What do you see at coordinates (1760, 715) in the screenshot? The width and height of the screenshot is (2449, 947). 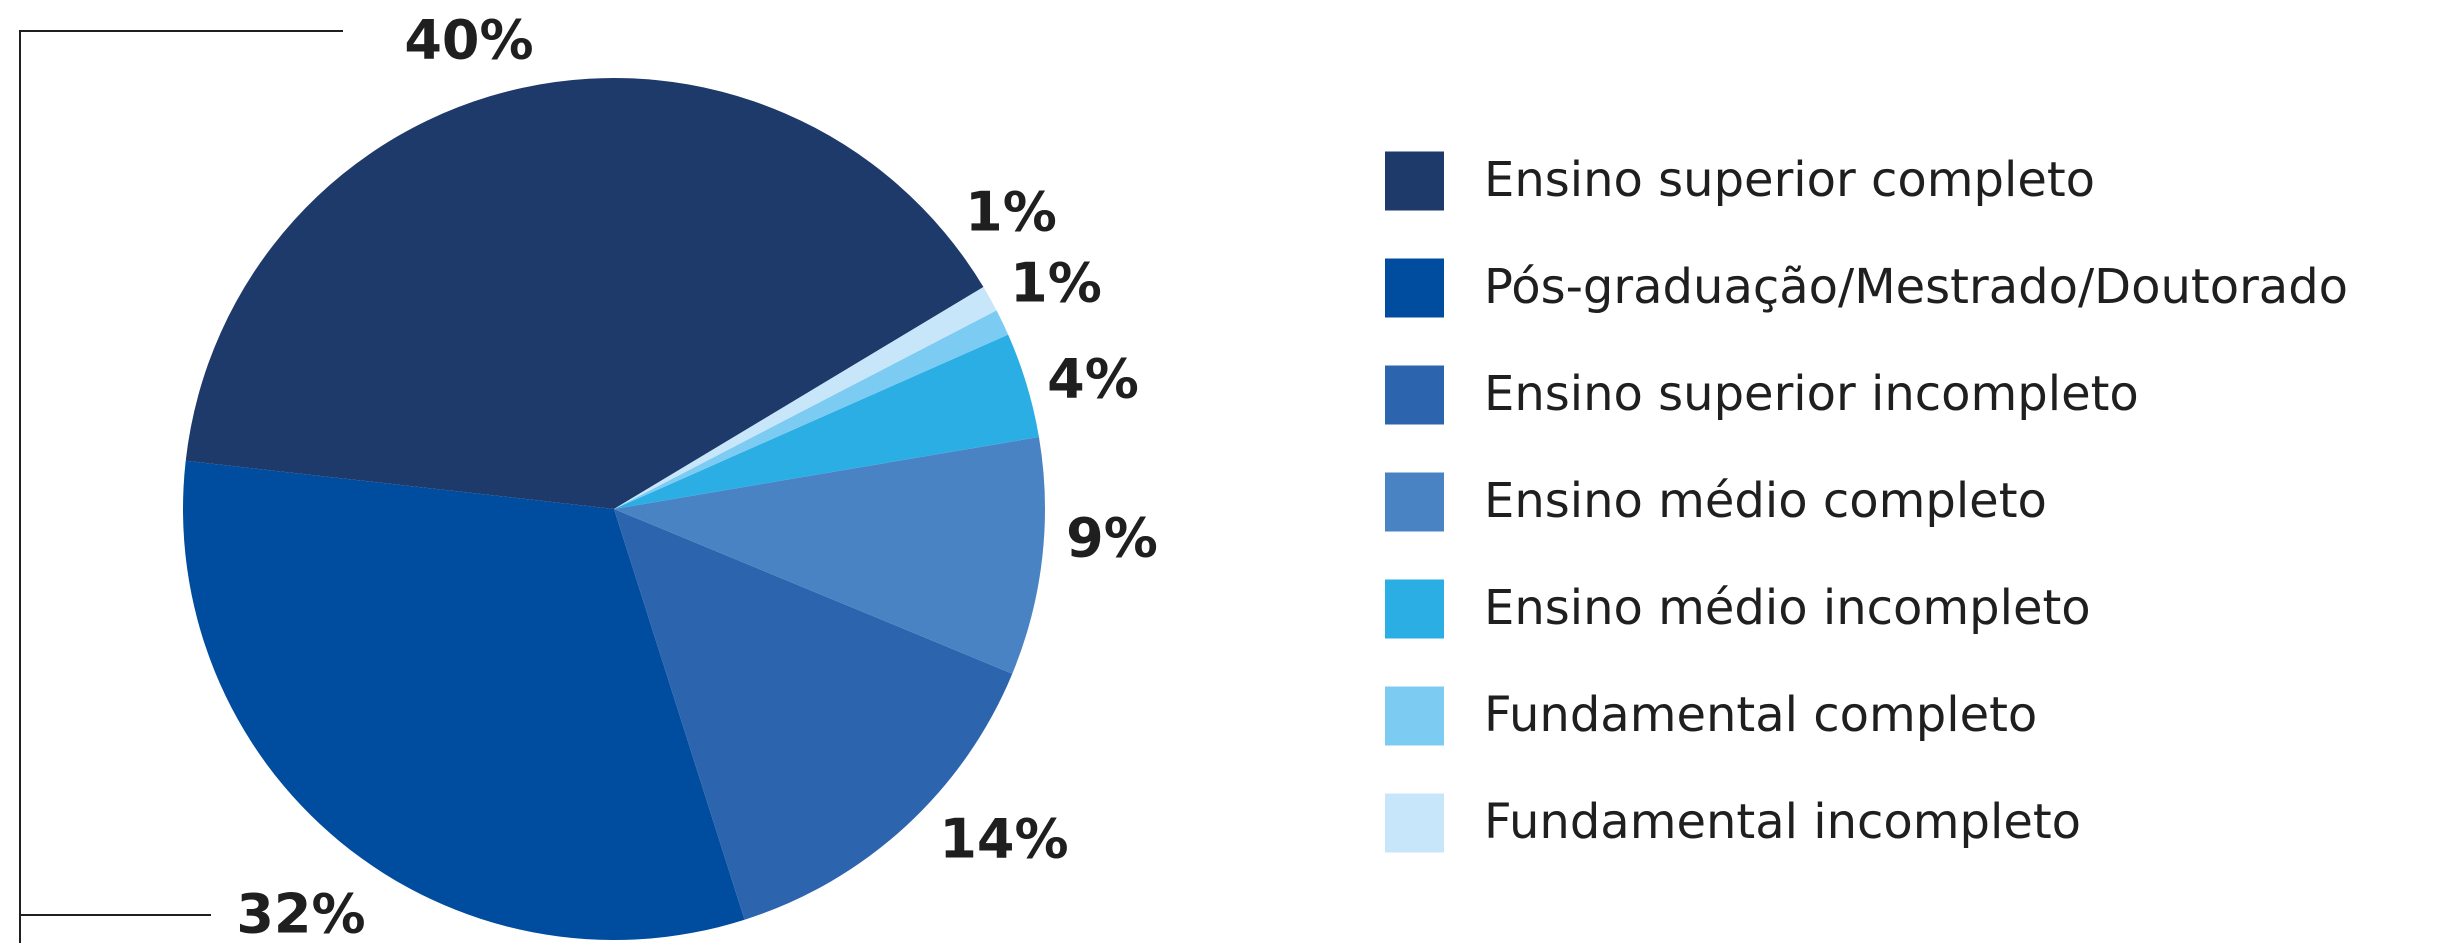 I see `legend-label: Fundamental completo` at bounding box center [1760, 715].